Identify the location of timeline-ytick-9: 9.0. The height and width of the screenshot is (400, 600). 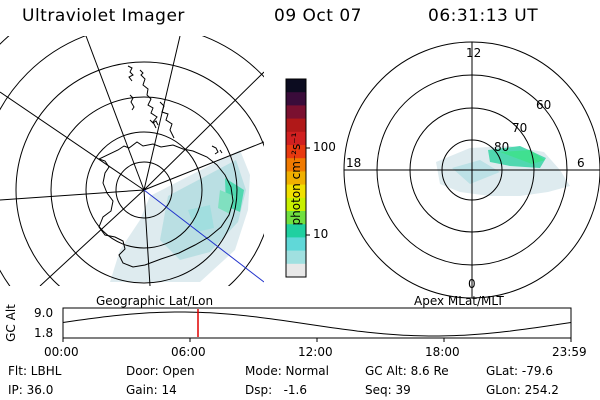
(44, 313).